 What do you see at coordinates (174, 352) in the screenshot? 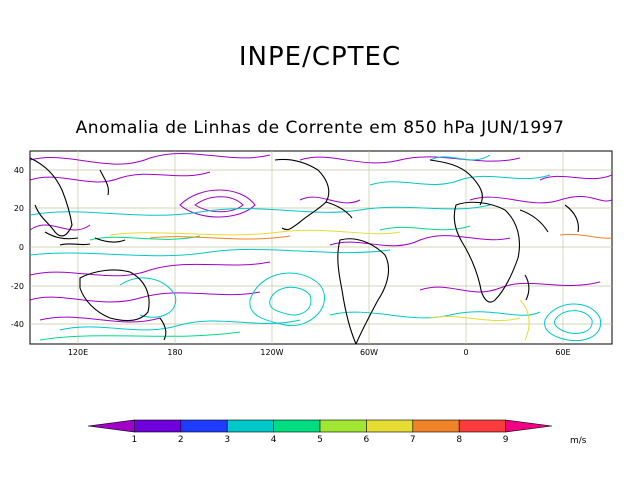
I see `lon-label-180: 180` at bounding box center [174, 352].